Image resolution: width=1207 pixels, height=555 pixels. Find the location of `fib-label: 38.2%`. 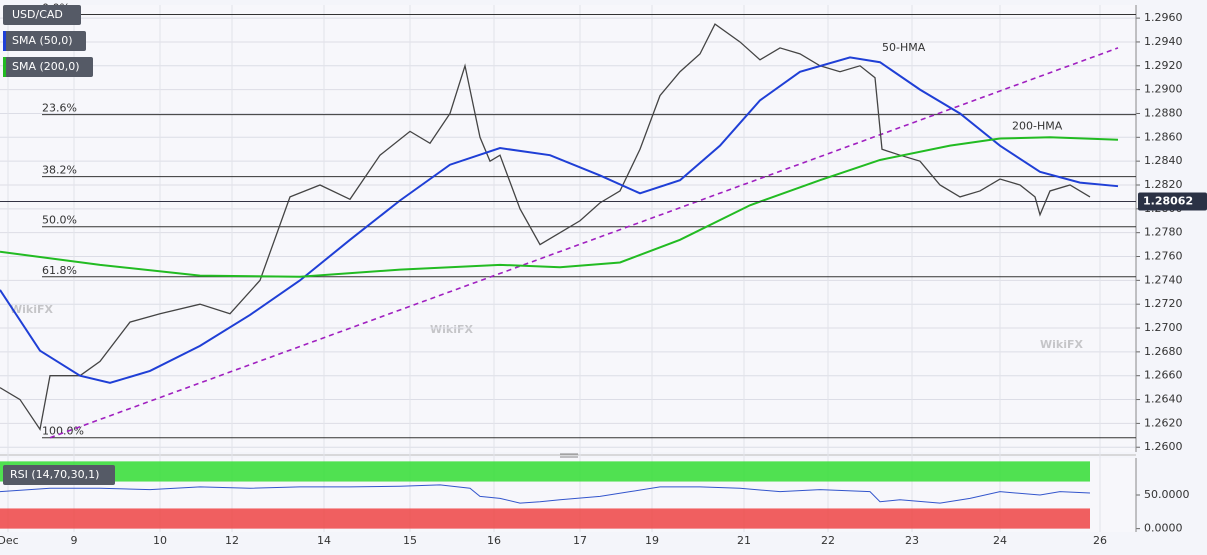

fib-label: 38.2% is located at coordinates (59, 170).